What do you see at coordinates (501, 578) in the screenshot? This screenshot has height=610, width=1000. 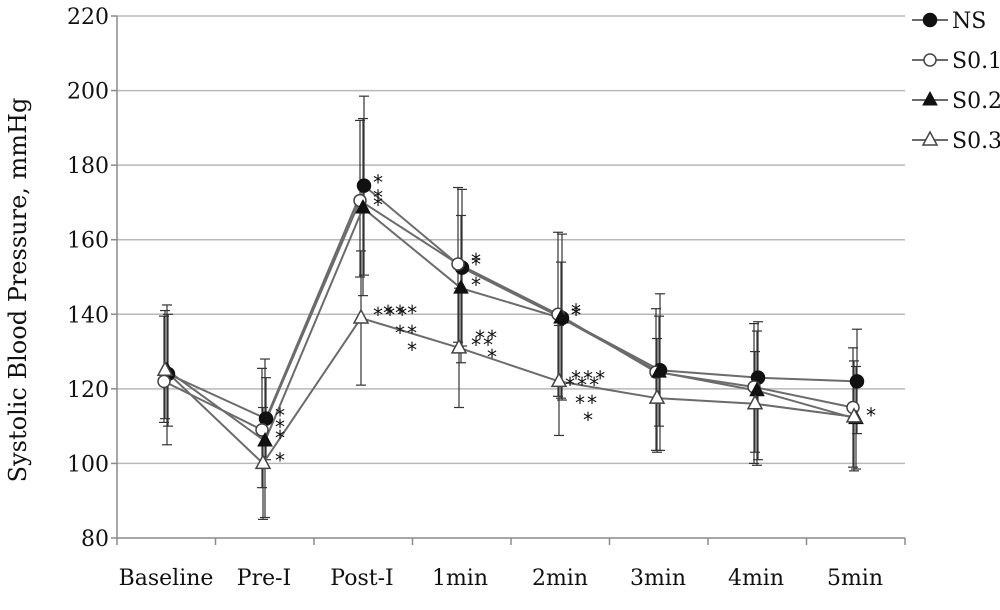 I see `x-tick-labels: Baseline Pre-I Post-I 1min 2min 3min 4min 5min` at bounding box center [501, 578].